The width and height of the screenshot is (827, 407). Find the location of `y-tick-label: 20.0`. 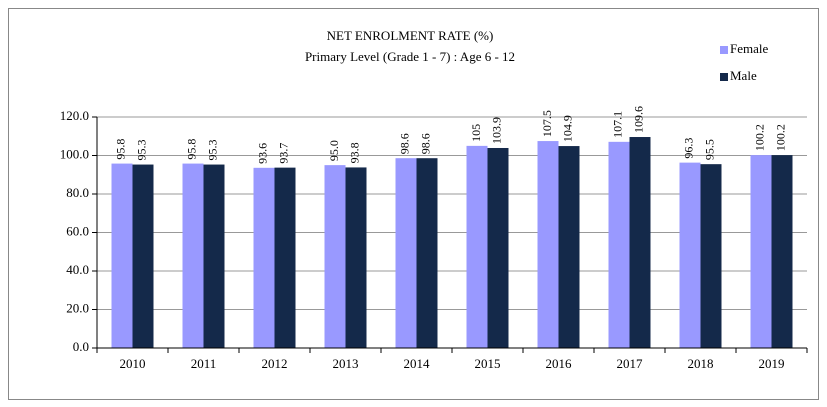

y-tick-label: 20.0 is located at coordinates (77, 307).